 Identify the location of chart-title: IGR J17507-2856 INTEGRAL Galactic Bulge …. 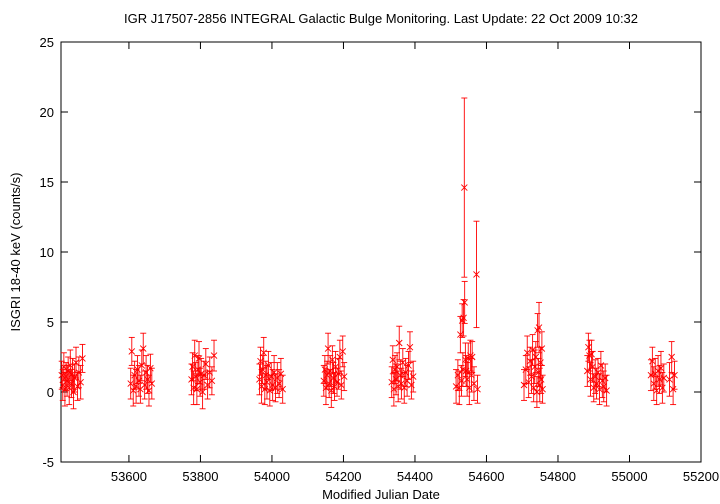
(381, 18).